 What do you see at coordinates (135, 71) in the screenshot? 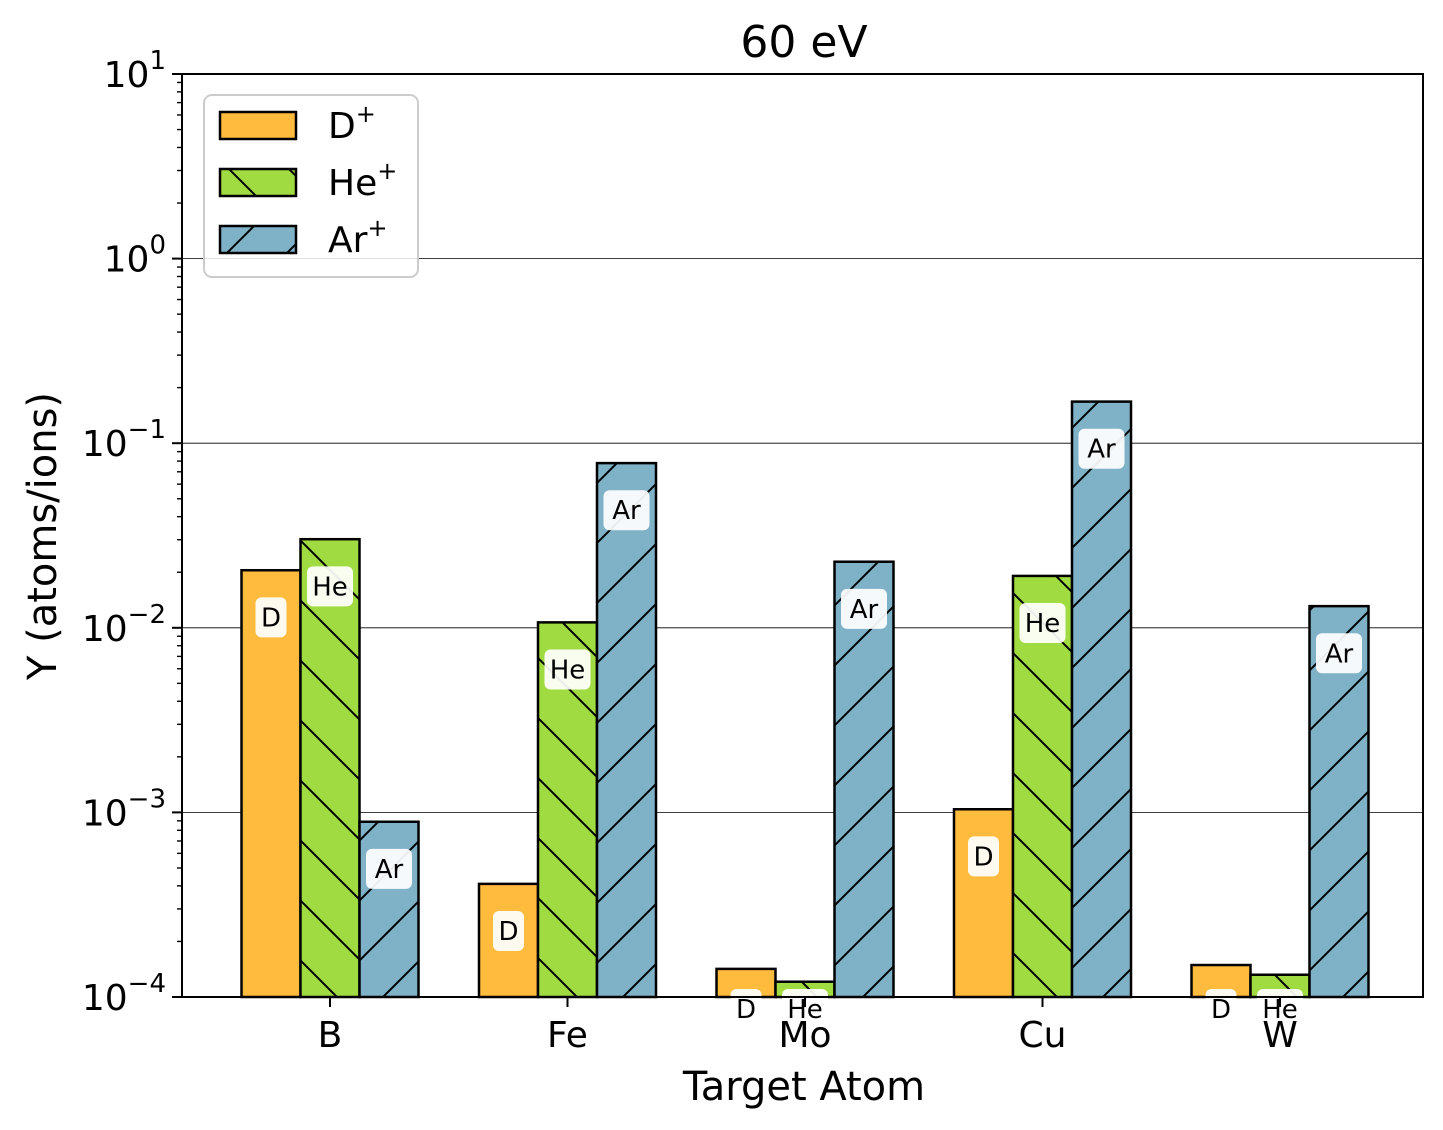
I see `y-tick-label: 10¹` at bounding box center [135, 71].